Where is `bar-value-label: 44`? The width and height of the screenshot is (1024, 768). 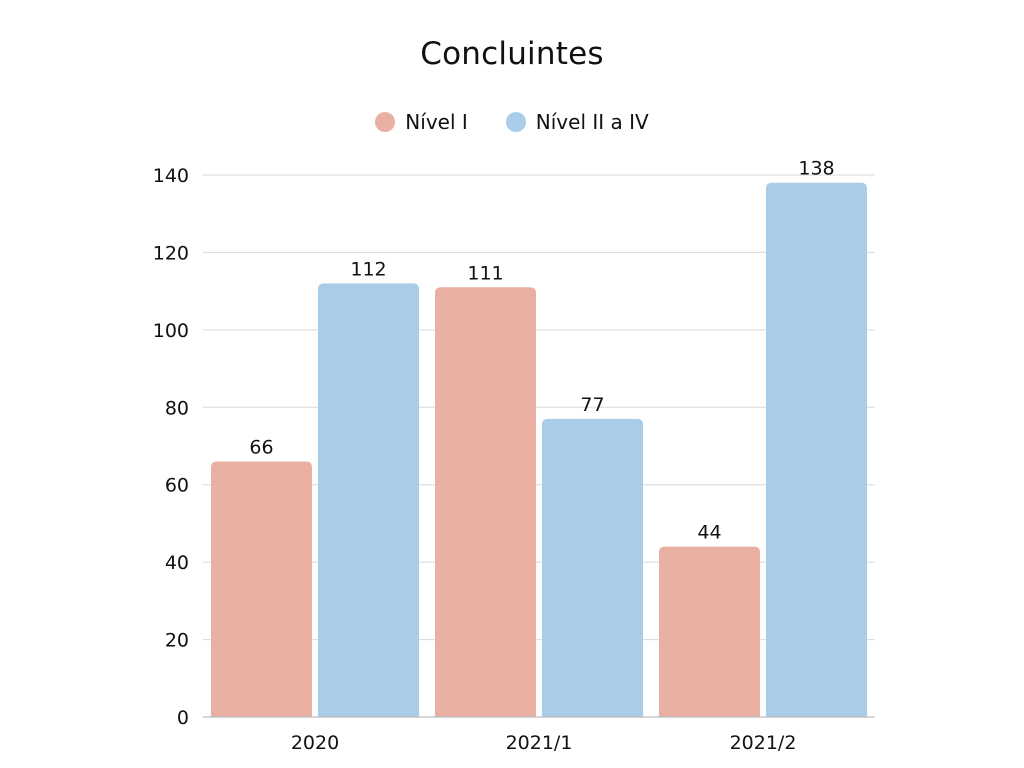 bar-value-label: 44 is located at coordinates (709, 533).